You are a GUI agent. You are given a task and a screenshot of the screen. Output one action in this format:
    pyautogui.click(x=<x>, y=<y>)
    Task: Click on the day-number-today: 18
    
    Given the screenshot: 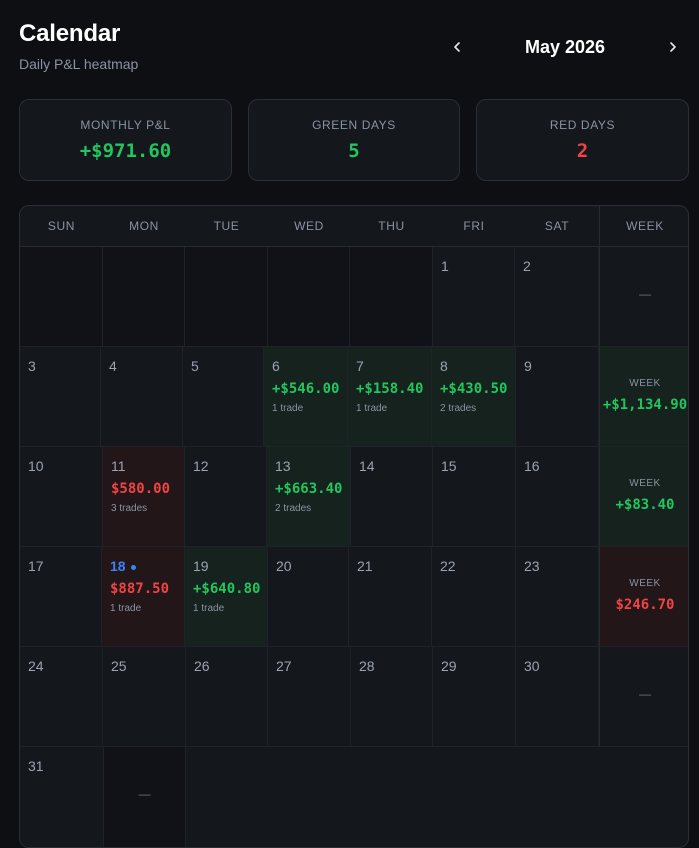 What is the action you would take?
    pyautogui.click(x=123, y=566)
    